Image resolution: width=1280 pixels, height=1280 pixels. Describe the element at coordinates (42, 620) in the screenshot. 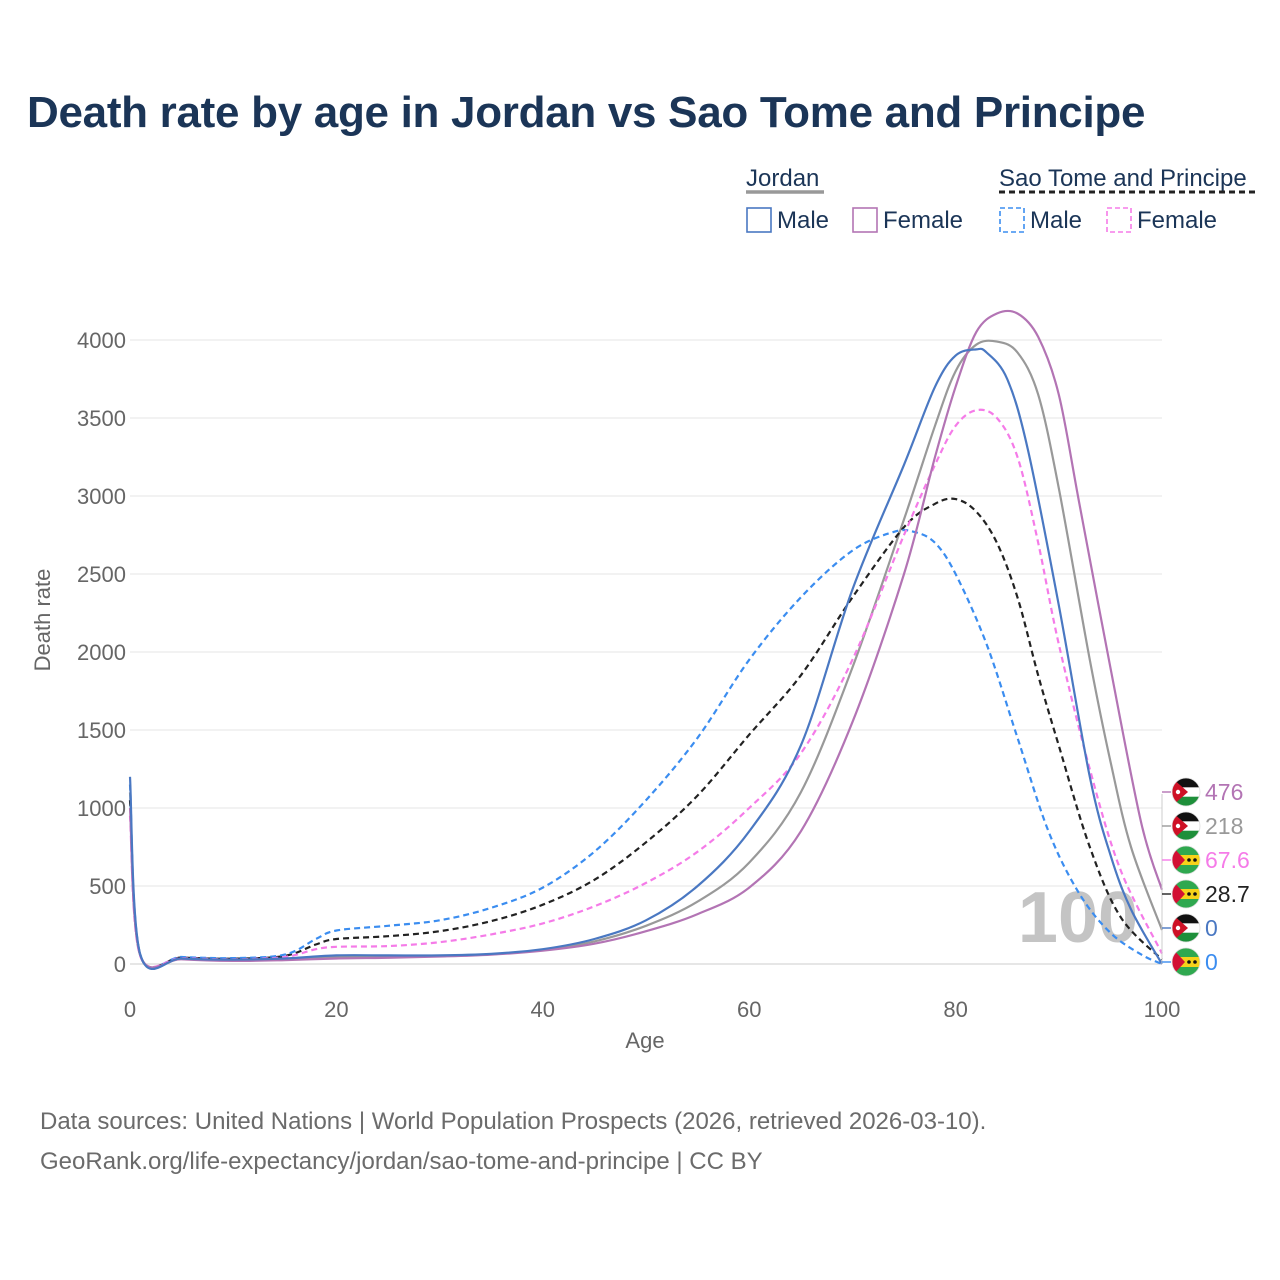

I see `y-axis-title: Death rate` at that location.